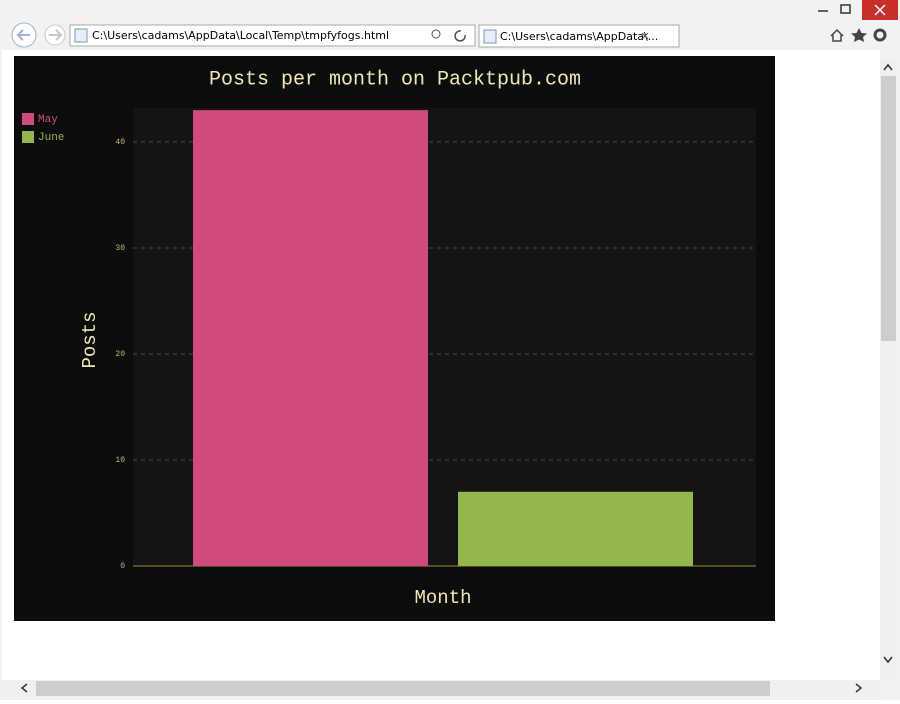 The image size is (900, 704). I want to click on page-icon, so click(81, 35).